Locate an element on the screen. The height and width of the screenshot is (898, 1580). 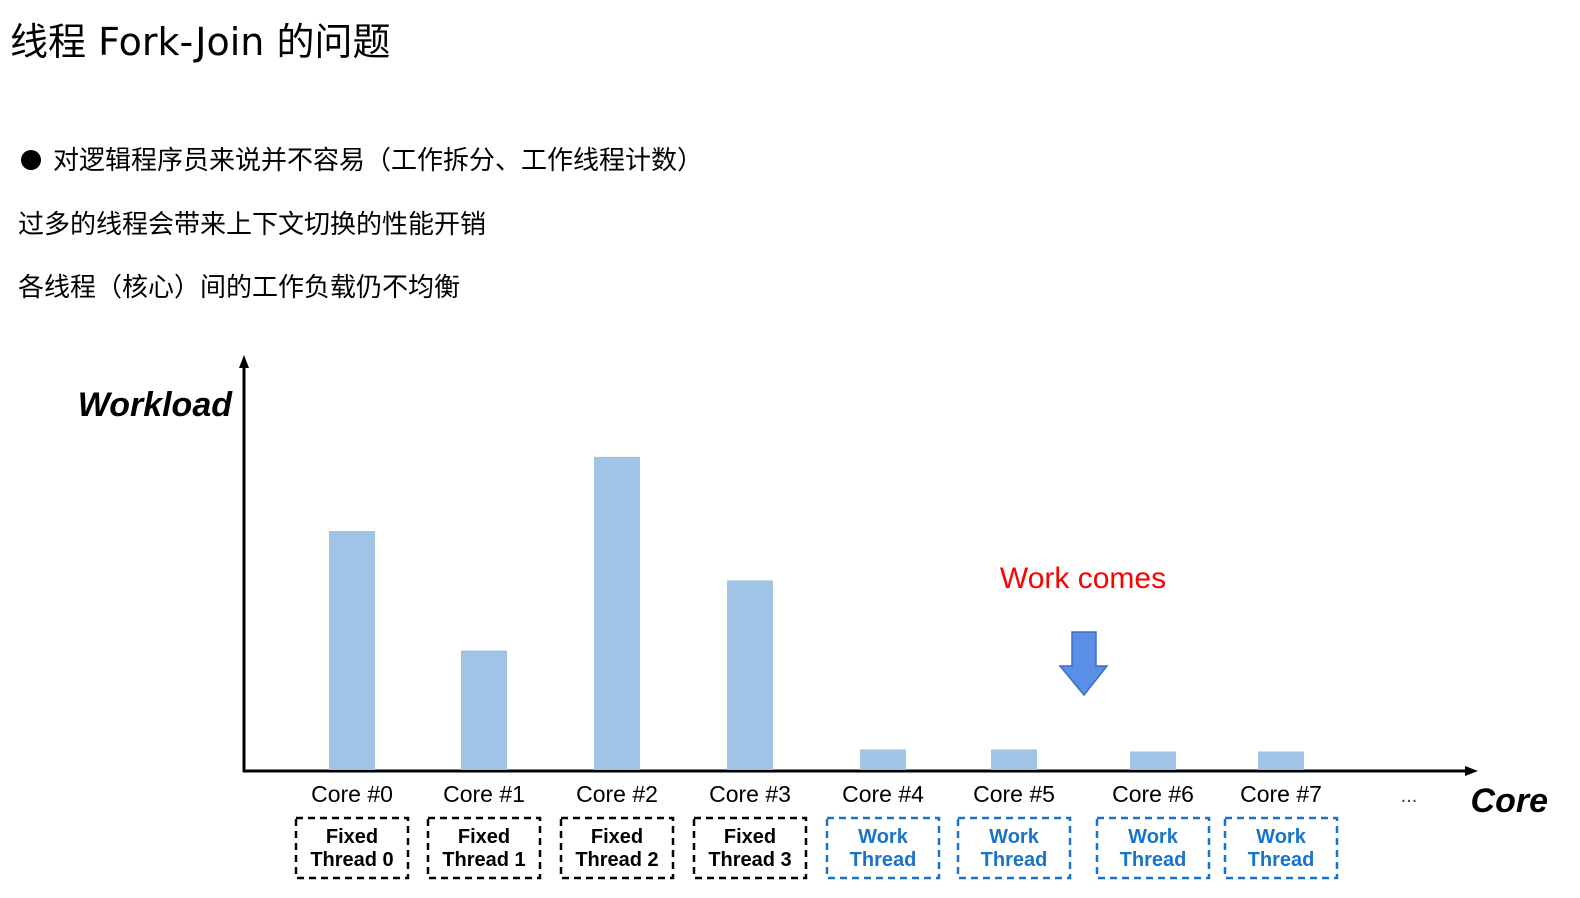
bullet-item: 各线程（核心）间的工作负载仍不均衡 is located at coordinates (239, 288).